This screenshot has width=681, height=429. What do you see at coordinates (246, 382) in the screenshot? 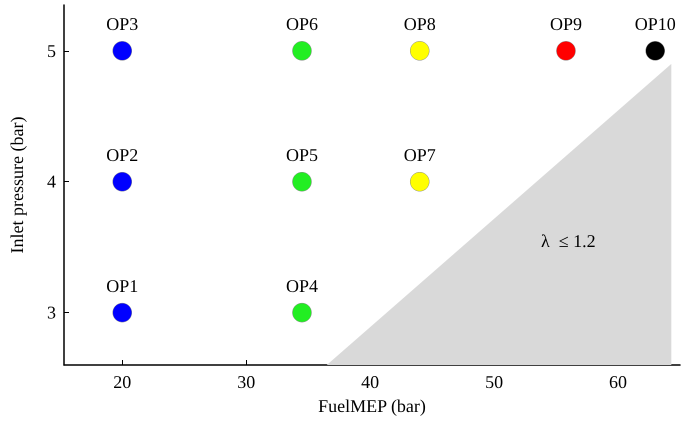
I see `x-tick-label: 30` at bounding box center [246, 382].